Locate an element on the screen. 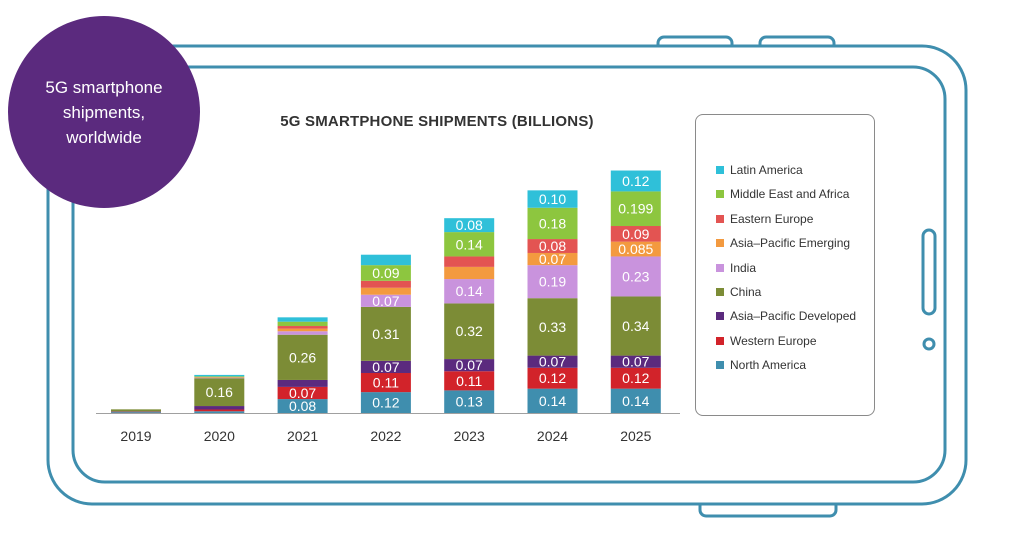  data-label-2025-middle-east-and-africa: 0.199 is located at coordinates (635, 209).